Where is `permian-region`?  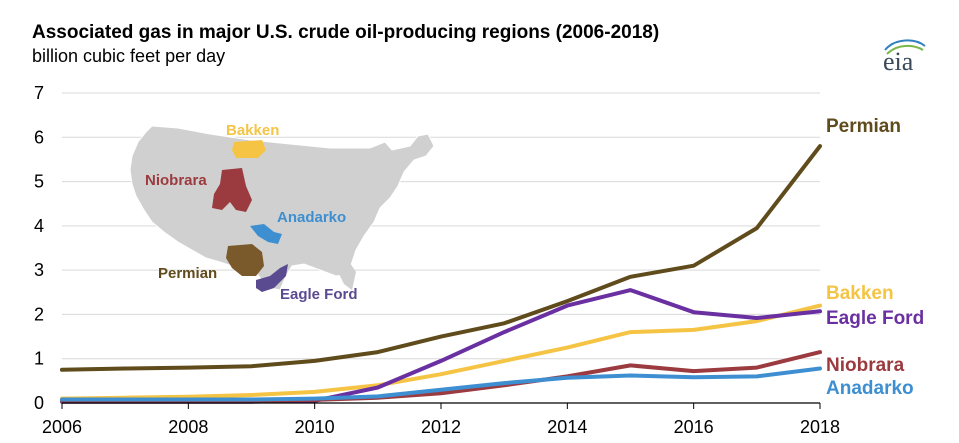
permian-region is located at coordinates (245, 260).